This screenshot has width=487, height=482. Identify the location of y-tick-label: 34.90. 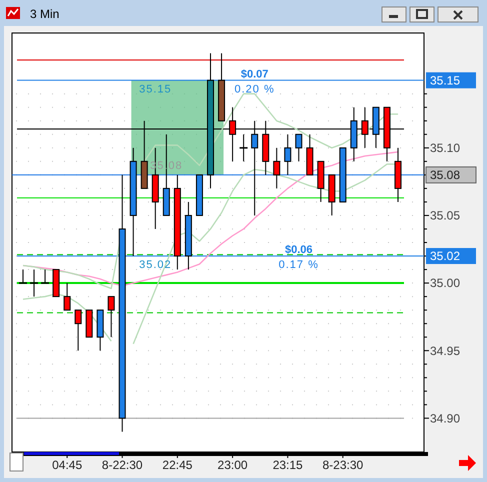
(445, 418).